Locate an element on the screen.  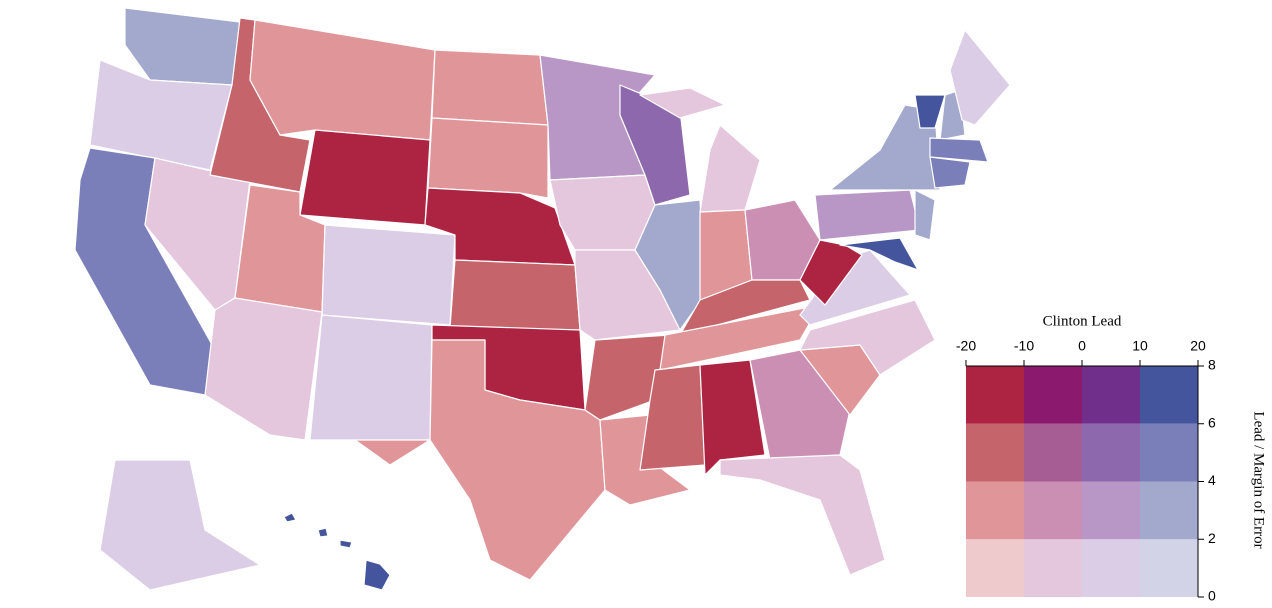
x-tick-label: 20 is located at coordinates (1198, 346).